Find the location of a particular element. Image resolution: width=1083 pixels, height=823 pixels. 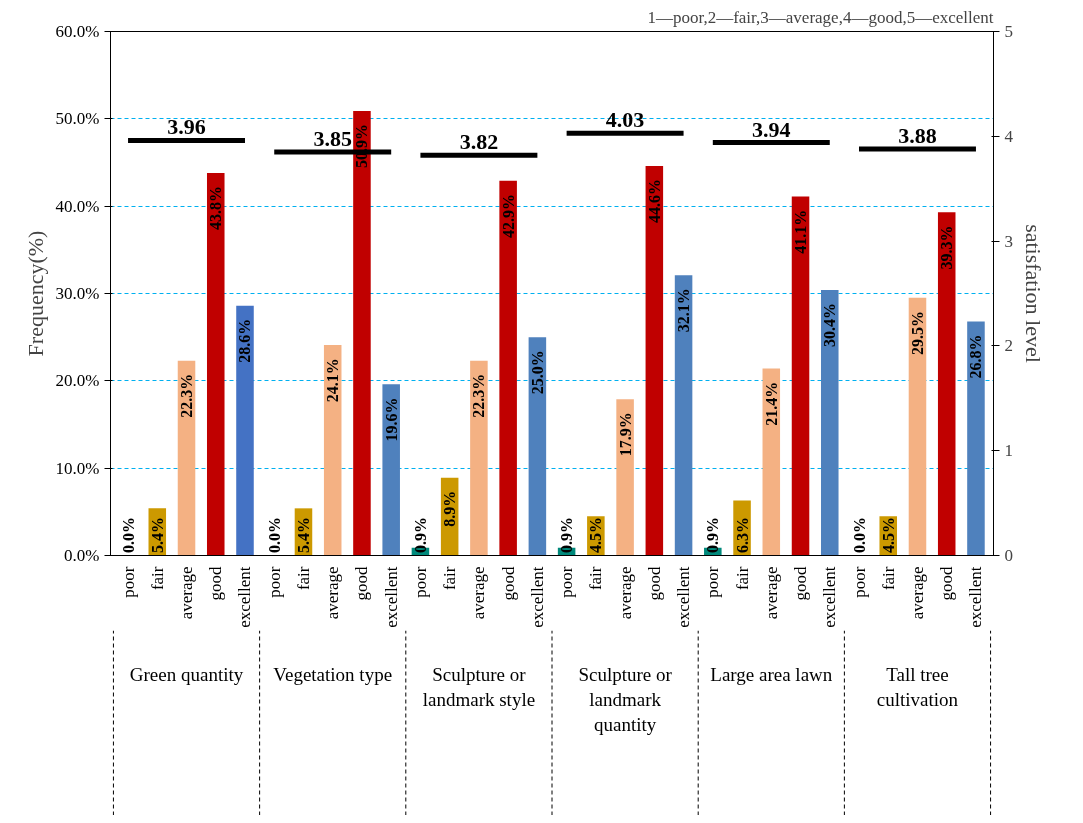

y-axis-title: Frequency(%) is located at coordinates (35, 293).